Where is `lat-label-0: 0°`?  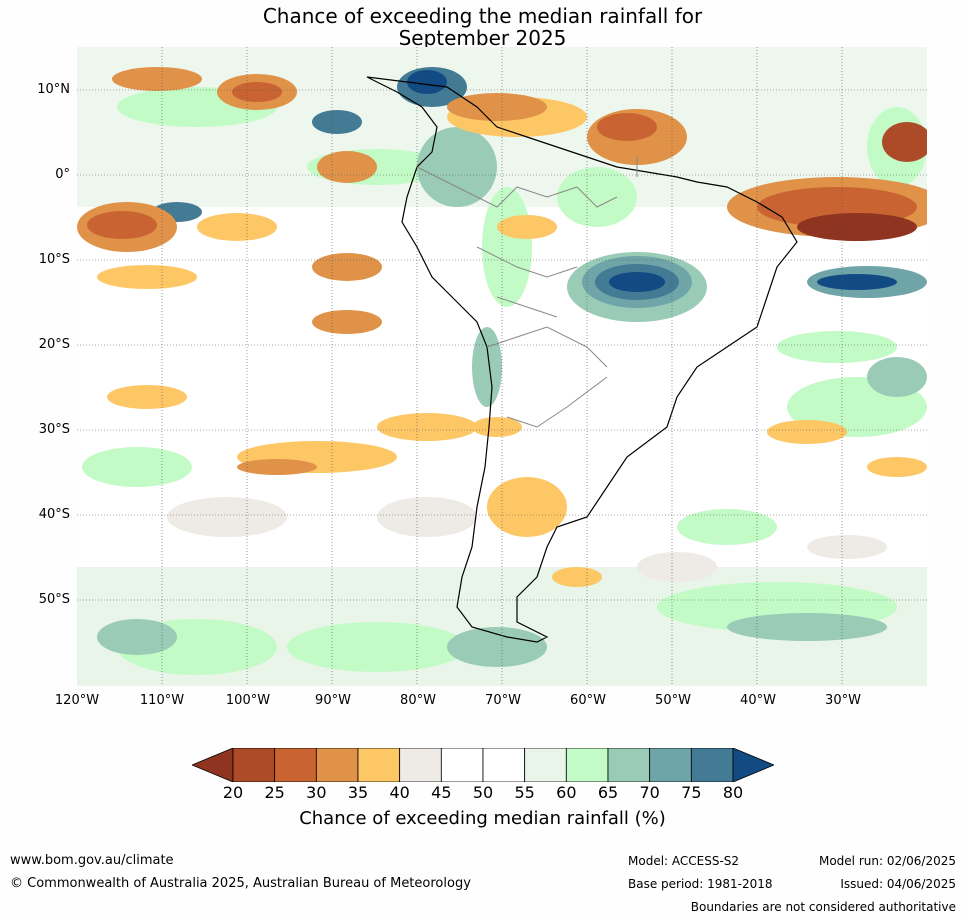 lat-label-0: 0° is located at coordinates (62, 174).